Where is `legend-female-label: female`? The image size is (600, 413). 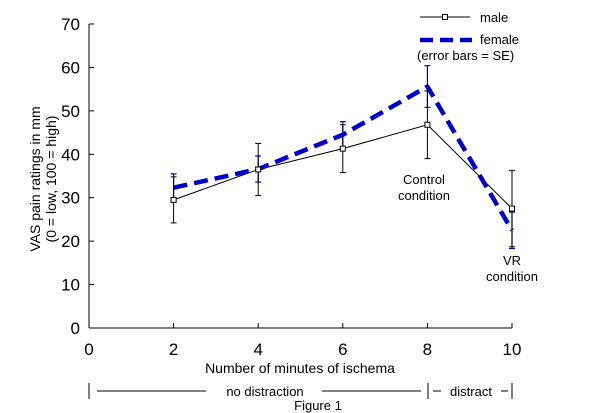
legend-female-label: female is located at coordinates (499, 39).